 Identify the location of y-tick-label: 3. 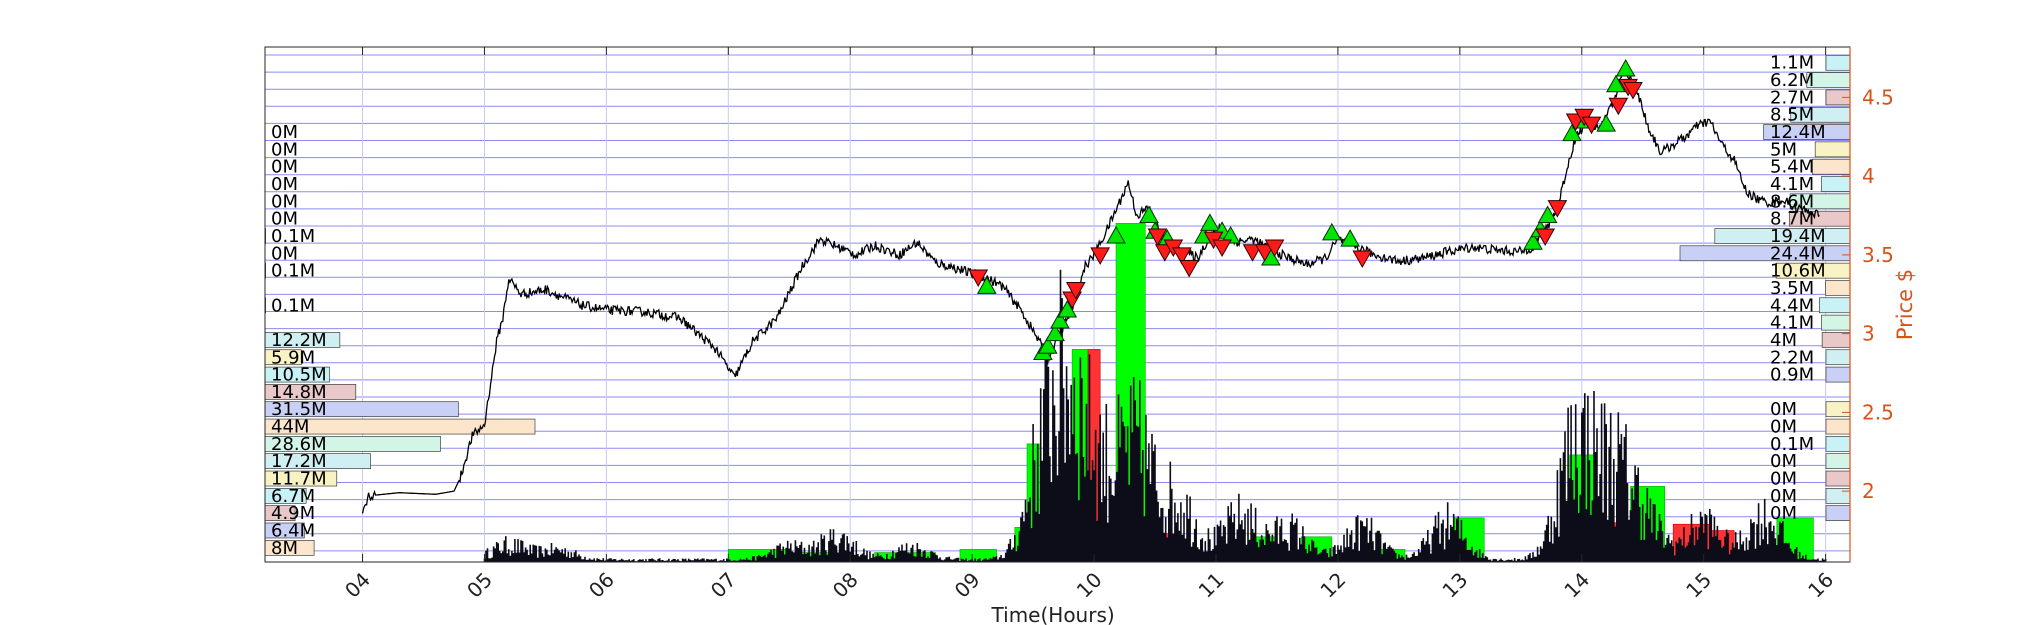
(1868, 334).